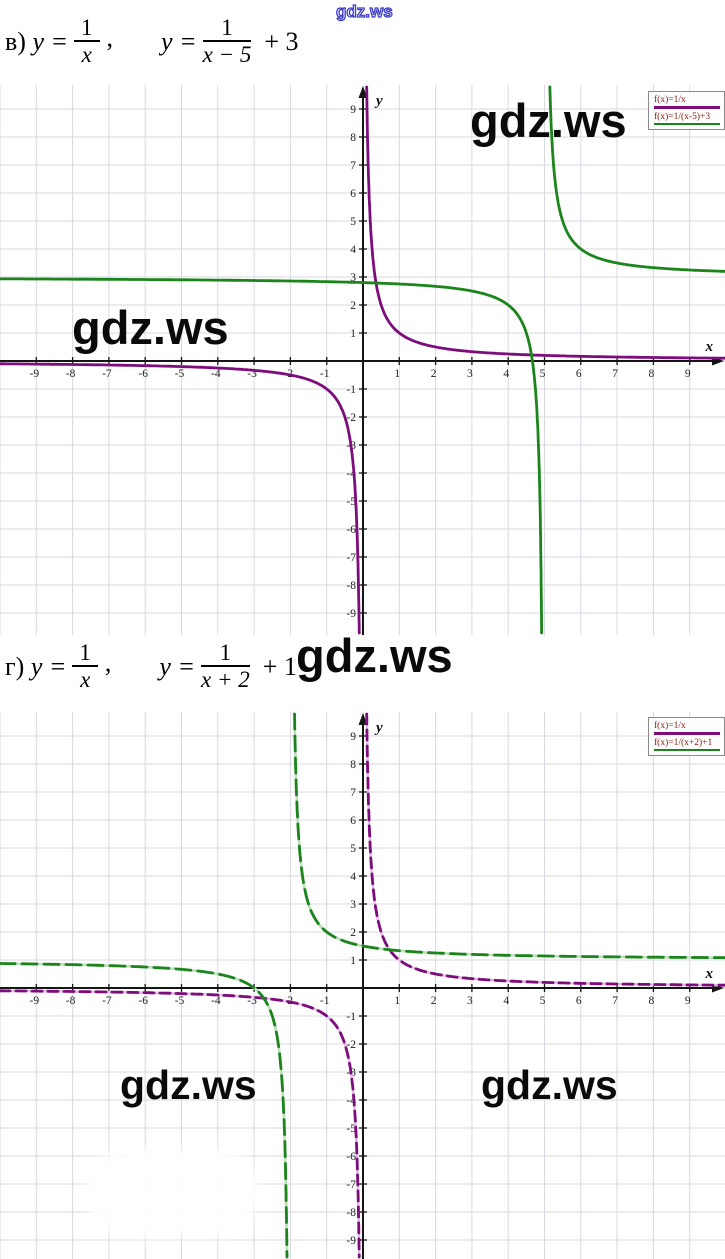 The image size is (725, 1259). I want to click on equation-suffix: + 1, so click(279, 666).